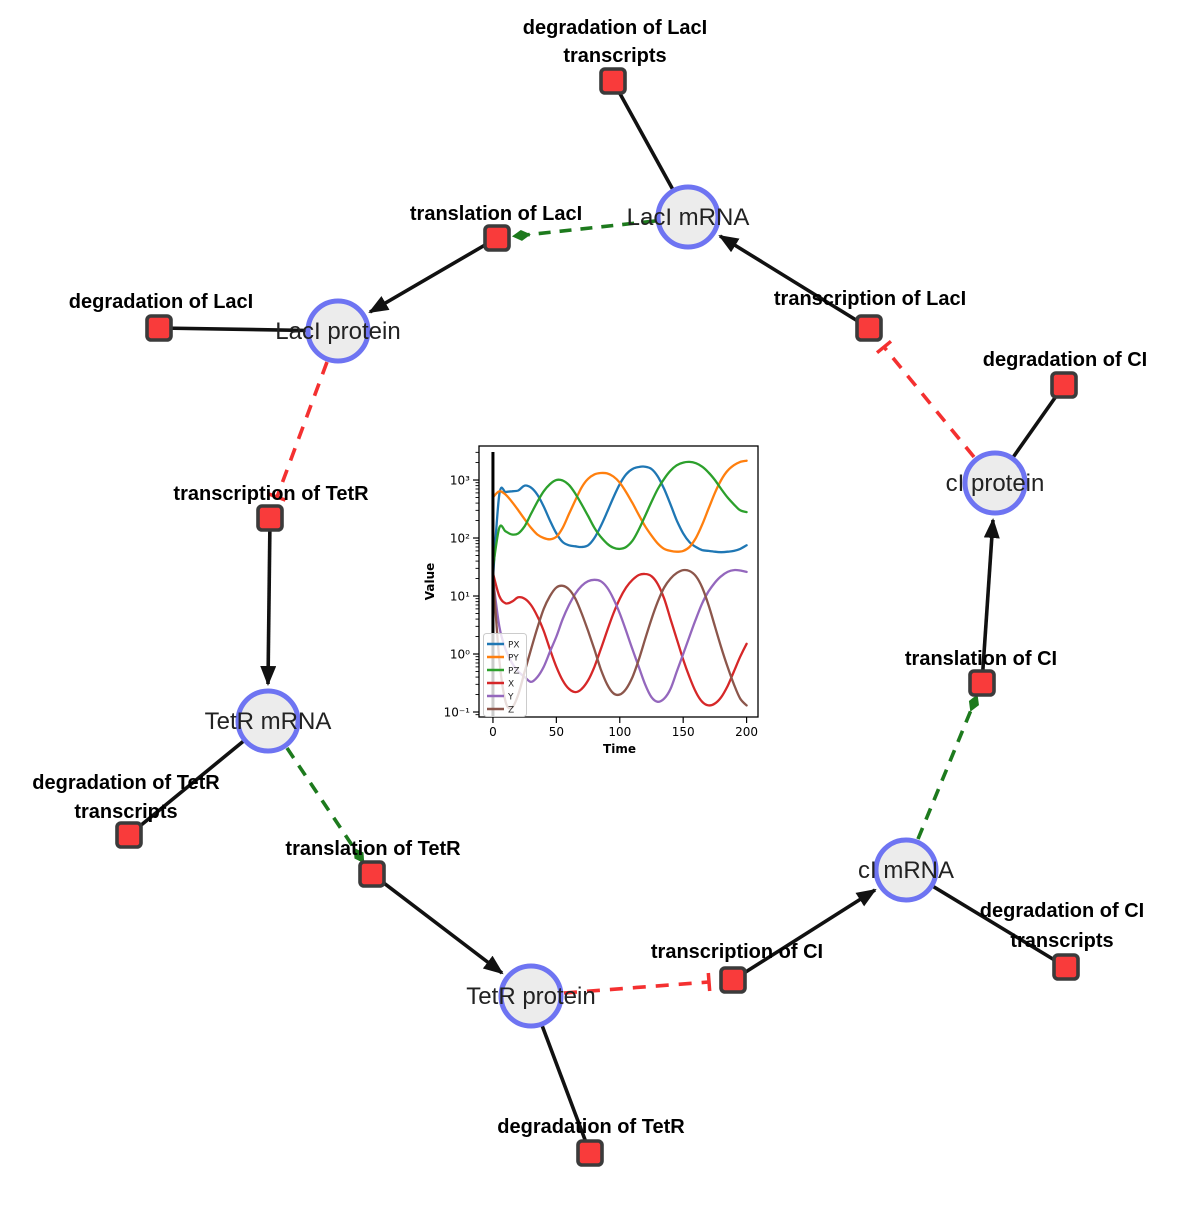 The image size is (1189, 1205). I want to click on edge-ci-mrna-modifies-translation-ci, so click(947, 767).